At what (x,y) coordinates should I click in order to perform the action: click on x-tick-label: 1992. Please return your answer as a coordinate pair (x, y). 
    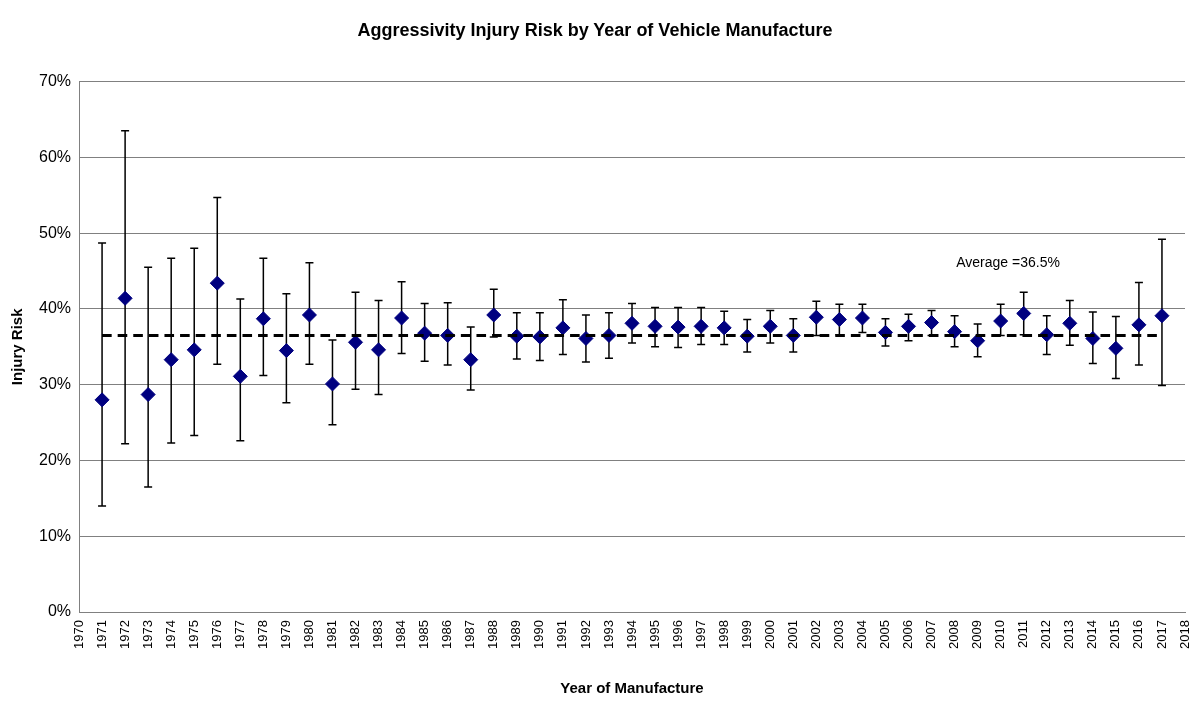
    Looking at the image, I should click on (585, 634).